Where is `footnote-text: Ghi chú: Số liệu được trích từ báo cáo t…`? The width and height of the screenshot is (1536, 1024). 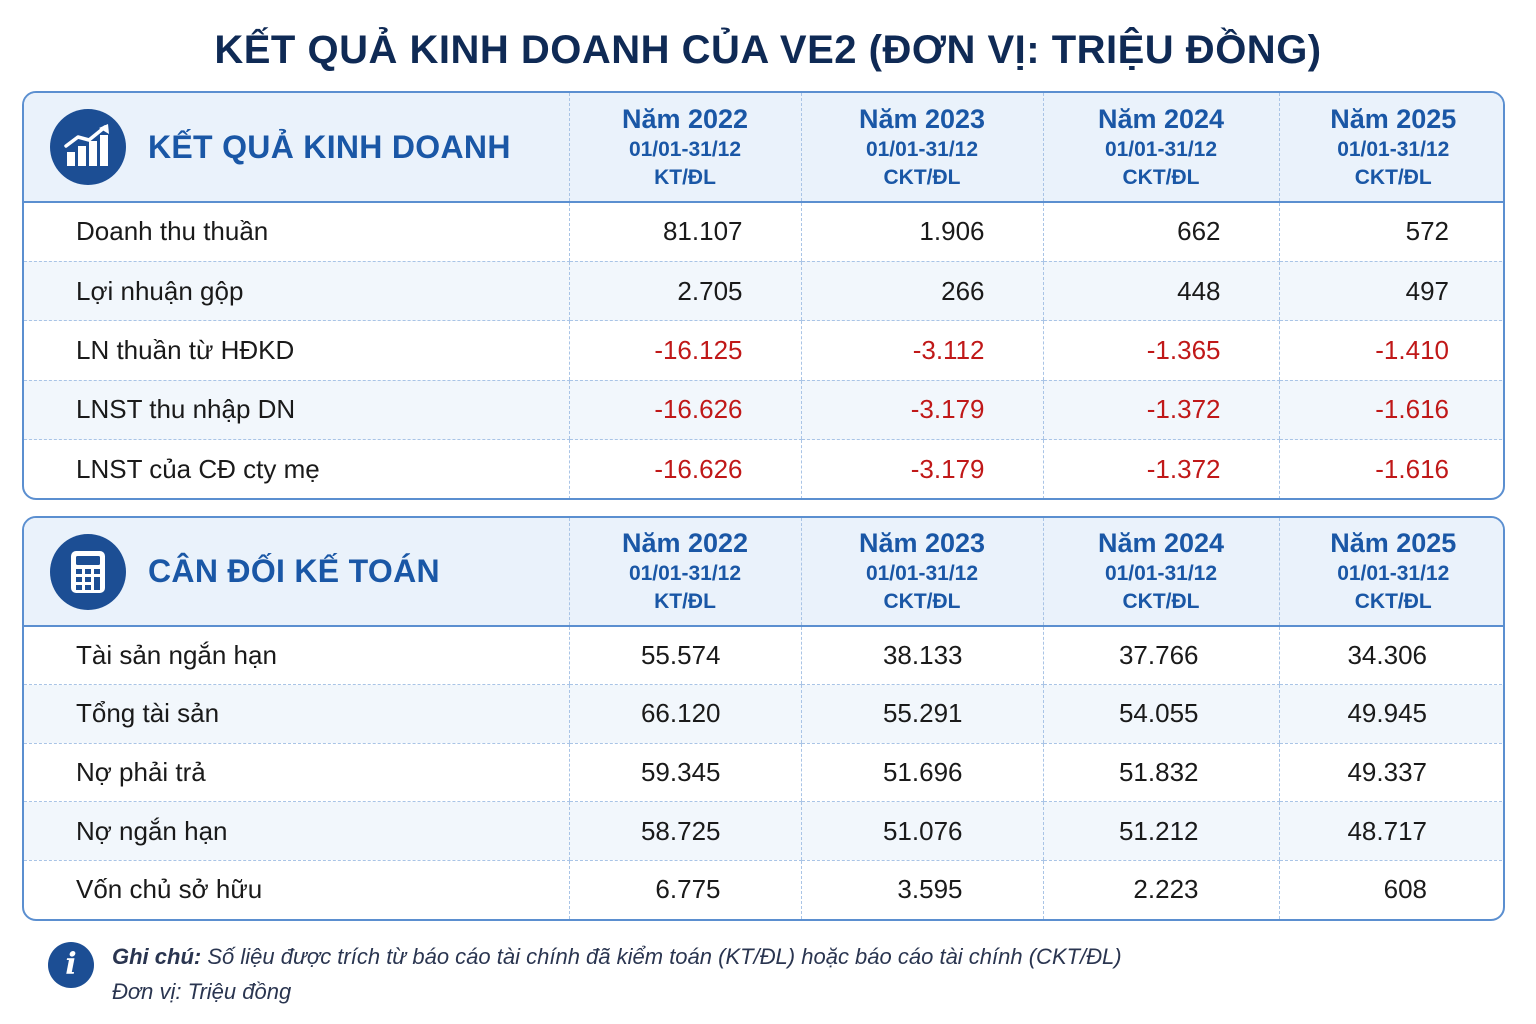
footnote-text: Ghi chú: Số liệu được trích từ báo cáo t… is located at coordinates (617, 957).